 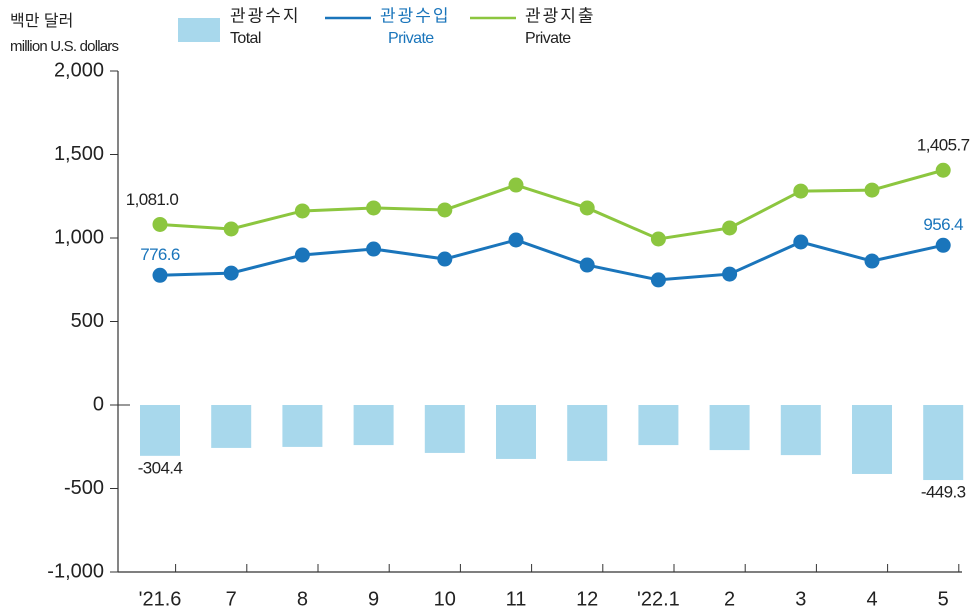 I want to click on value-label: 956.4, so click(x=943, y=224).